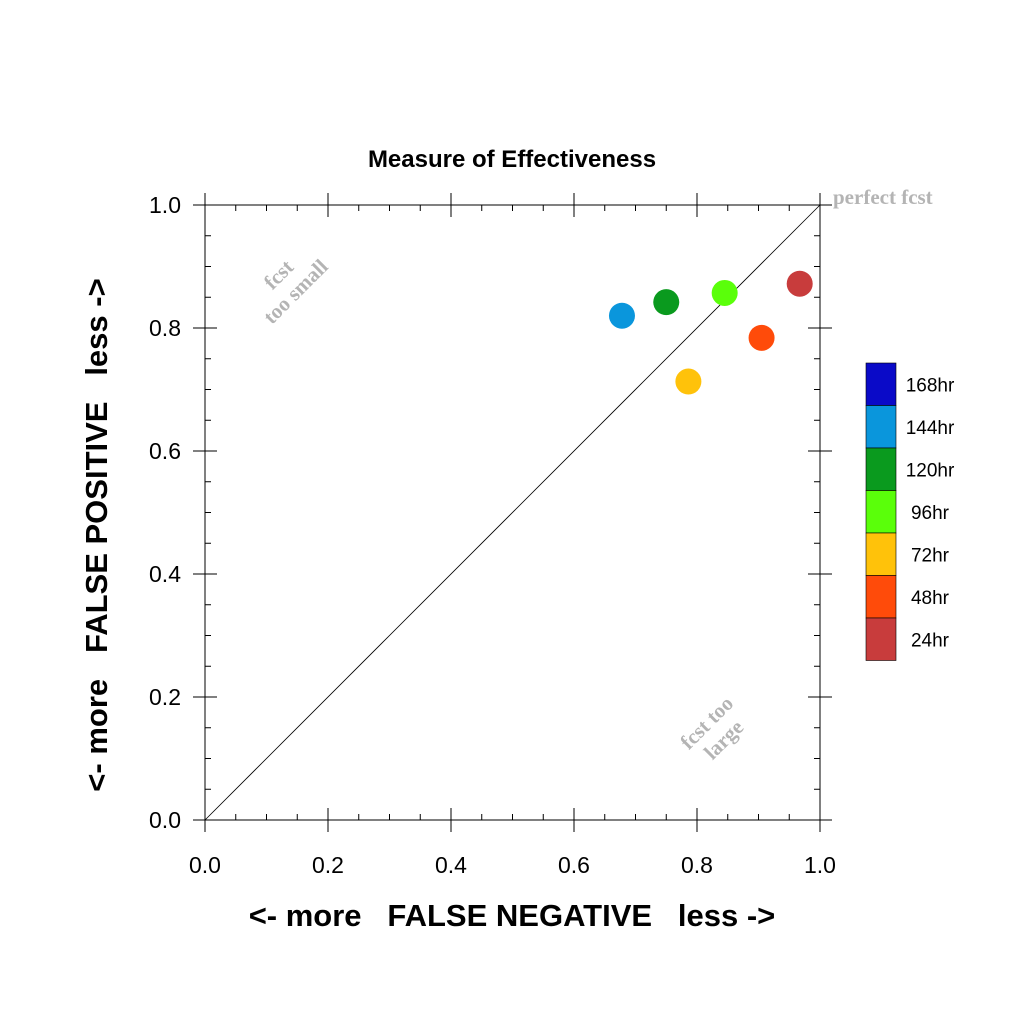  Describe the element at coordinates (930, 598) in the screenshot. I see `legend-label-48hr: 48hr` at that location.